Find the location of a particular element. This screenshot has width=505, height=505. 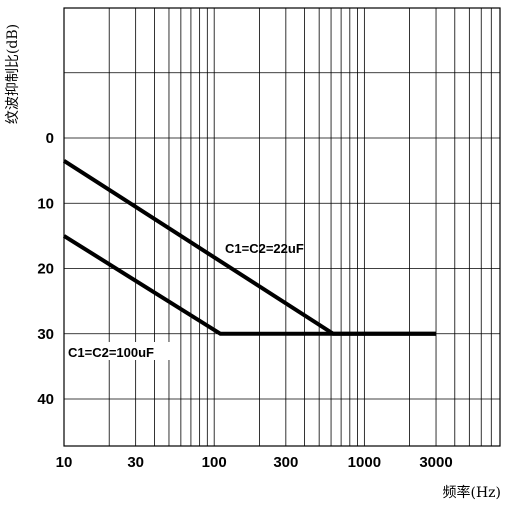

x-tick-label: 10 is located at coordinates (64, 462).